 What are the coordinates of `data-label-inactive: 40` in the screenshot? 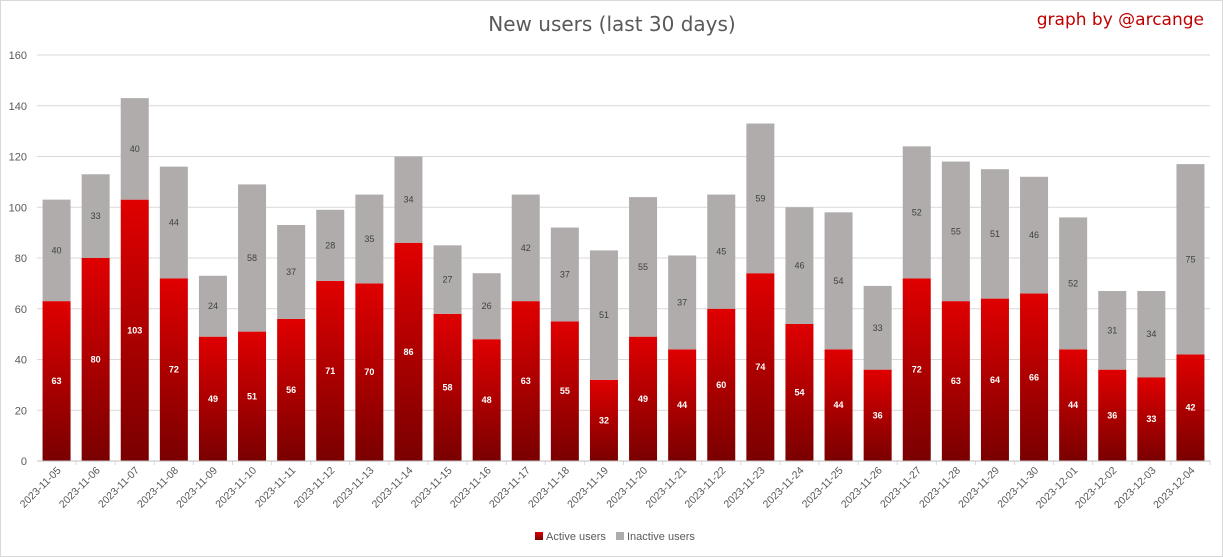 It's located at (57, 250).